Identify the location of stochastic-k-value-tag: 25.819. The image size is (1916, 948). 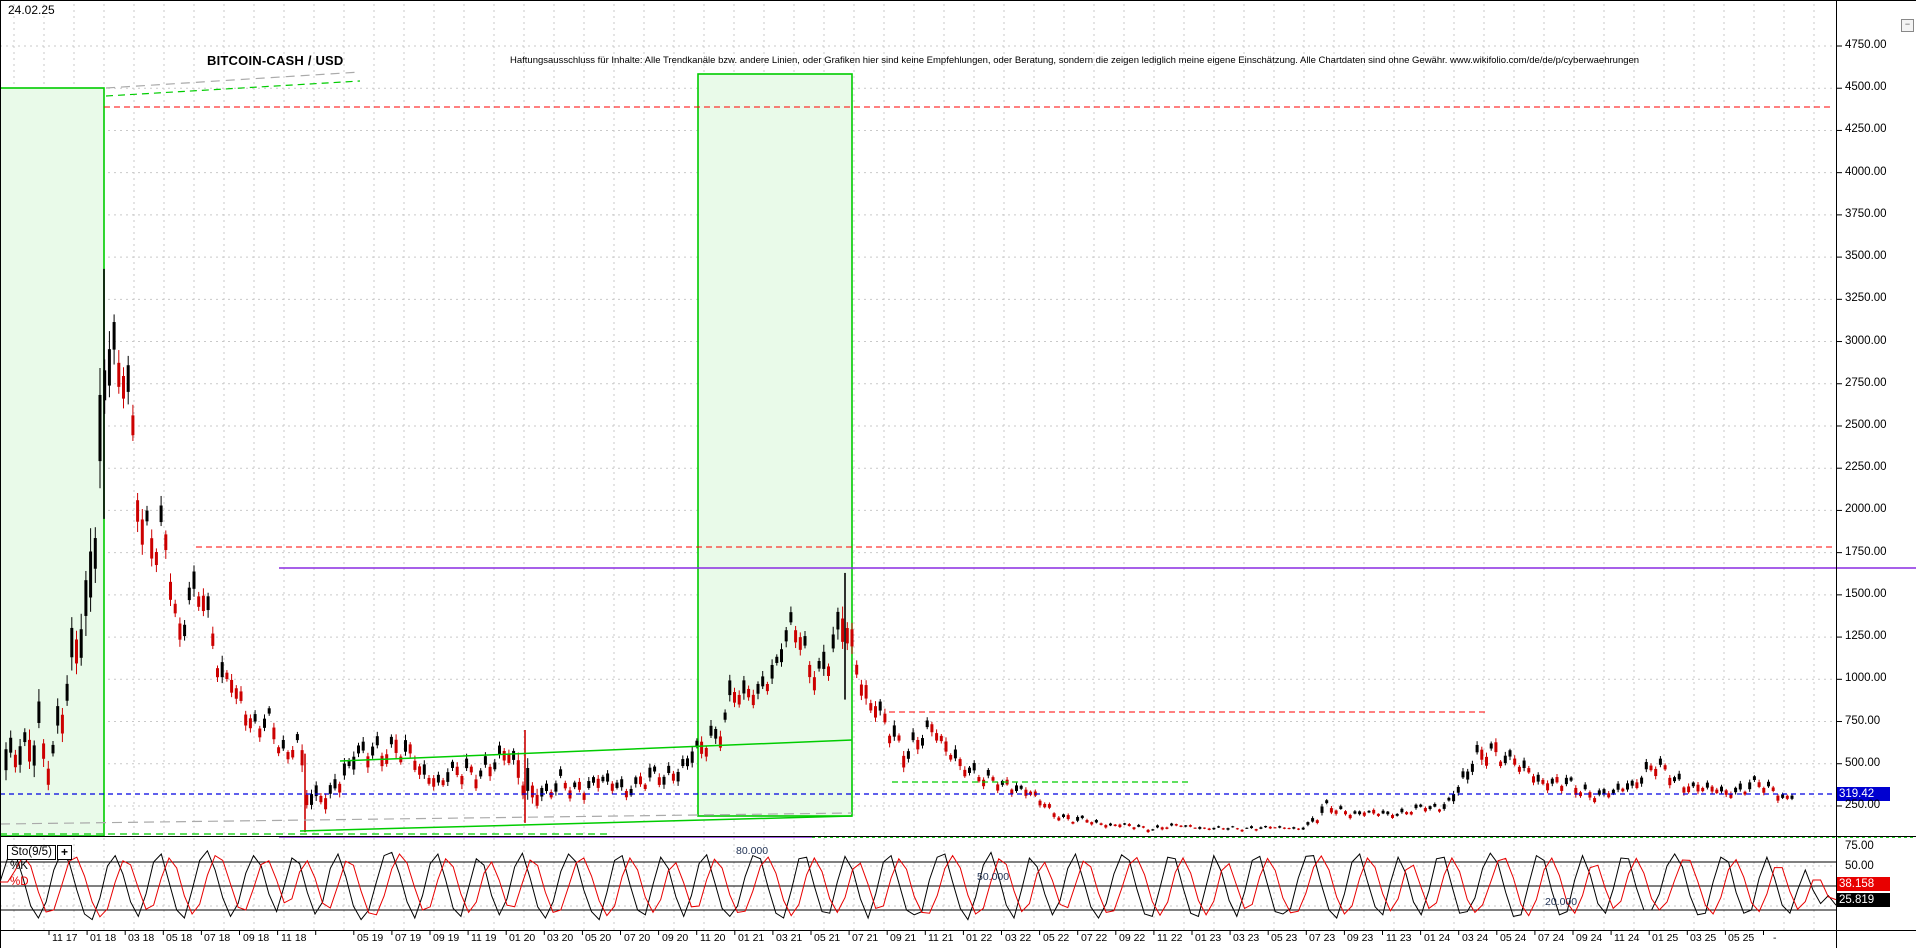
(1863, 900).